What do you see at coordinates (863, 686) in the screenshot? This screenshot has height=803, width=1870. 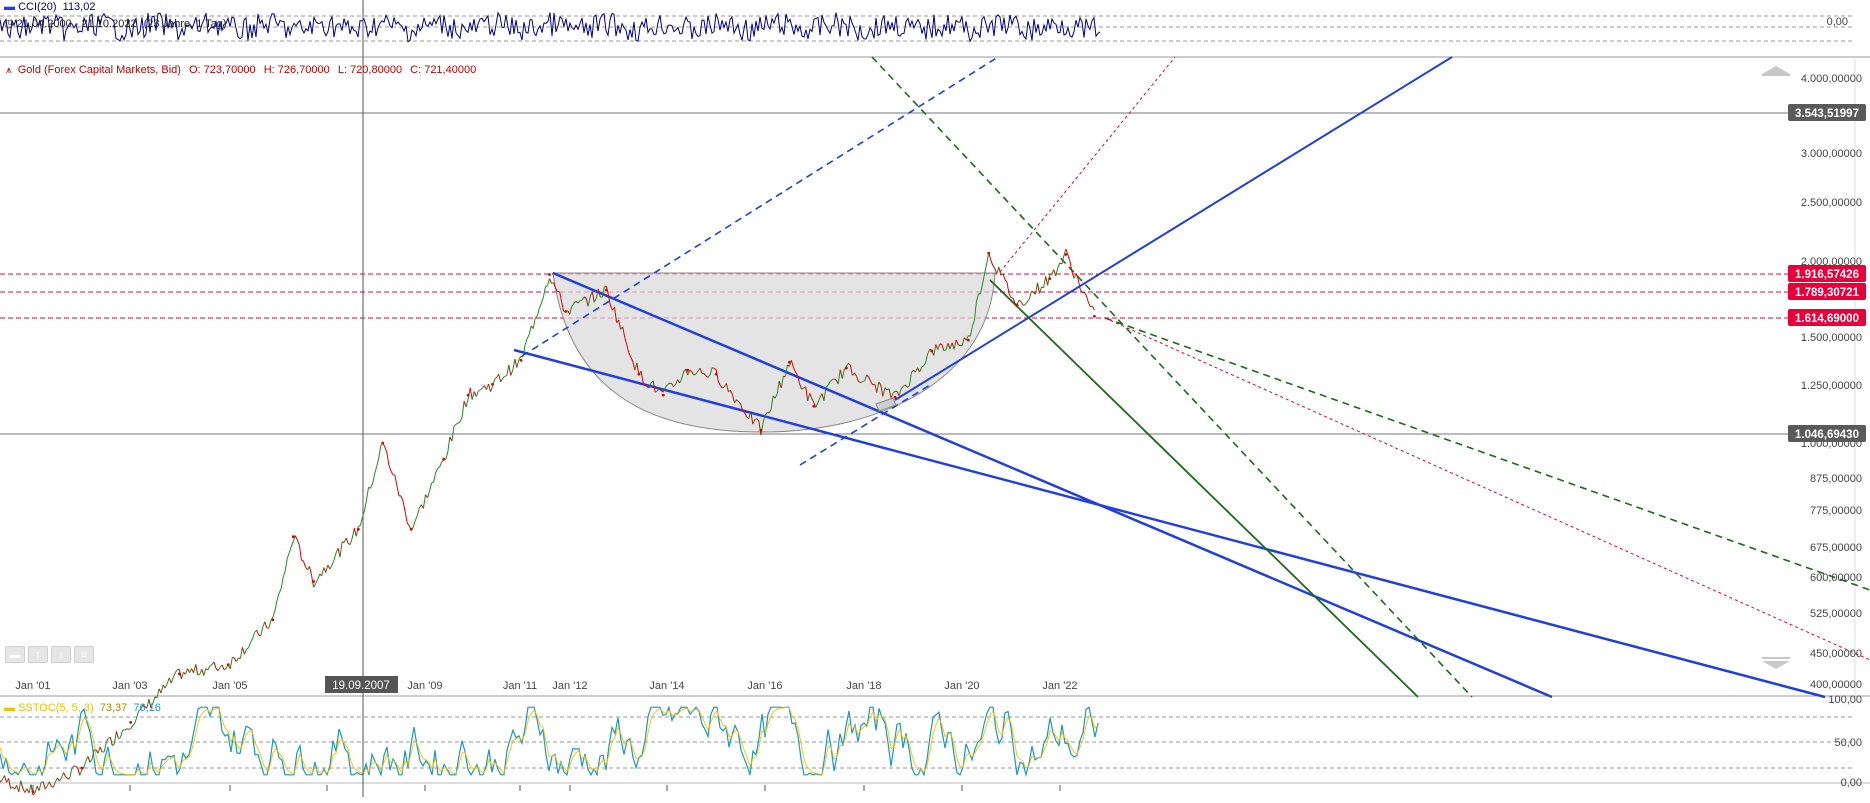 I see `x-tick: Jan '18` at bounding box center [863, 686].